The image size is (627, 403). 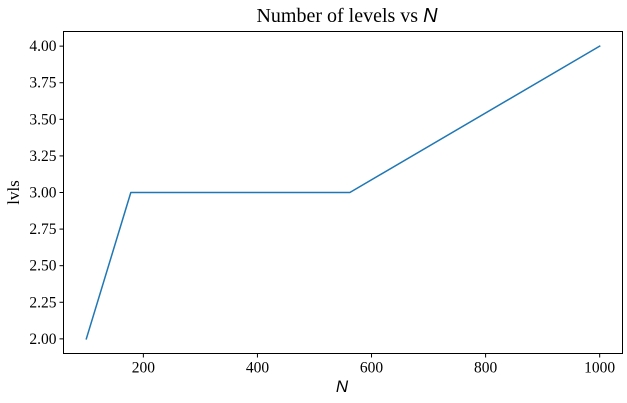 What do you see at coordinates (372, 368) in the screenshot?
I see `x-tick-label: 600` at bounding box center [372, 368].